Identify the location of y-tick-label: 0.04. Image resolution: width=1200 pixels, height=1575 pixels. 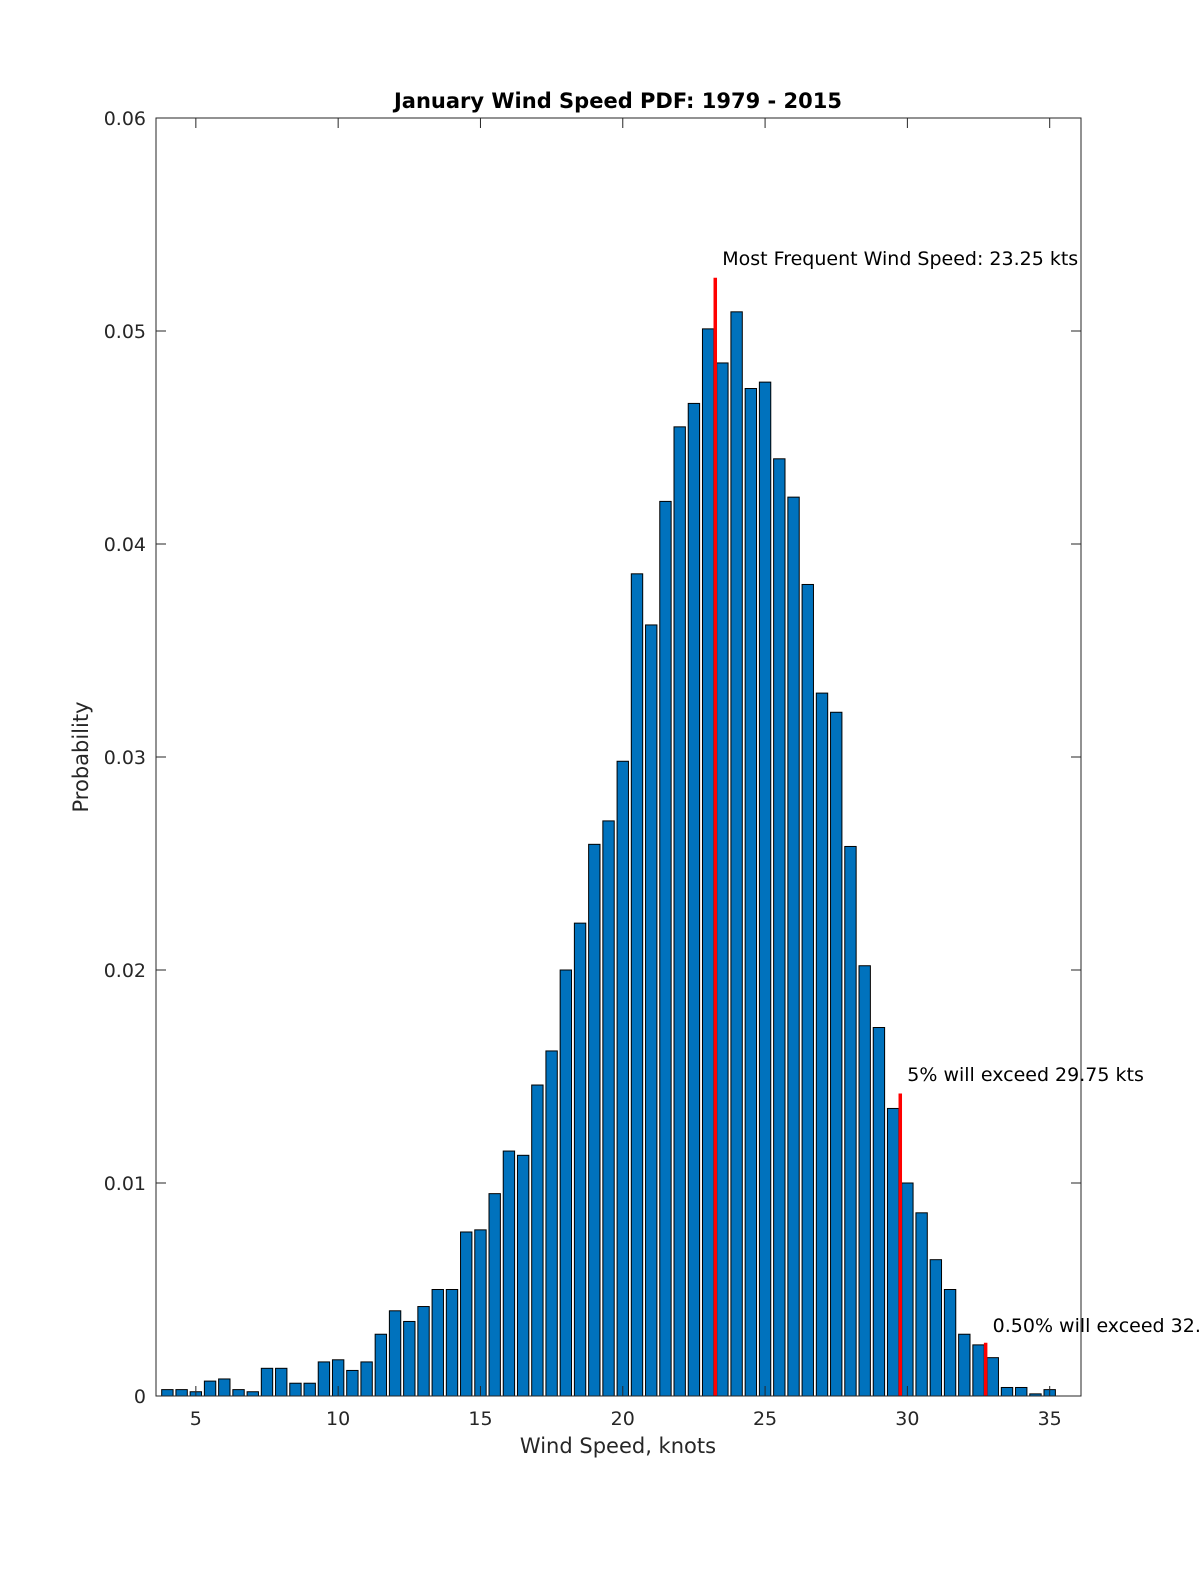
(125, 545).